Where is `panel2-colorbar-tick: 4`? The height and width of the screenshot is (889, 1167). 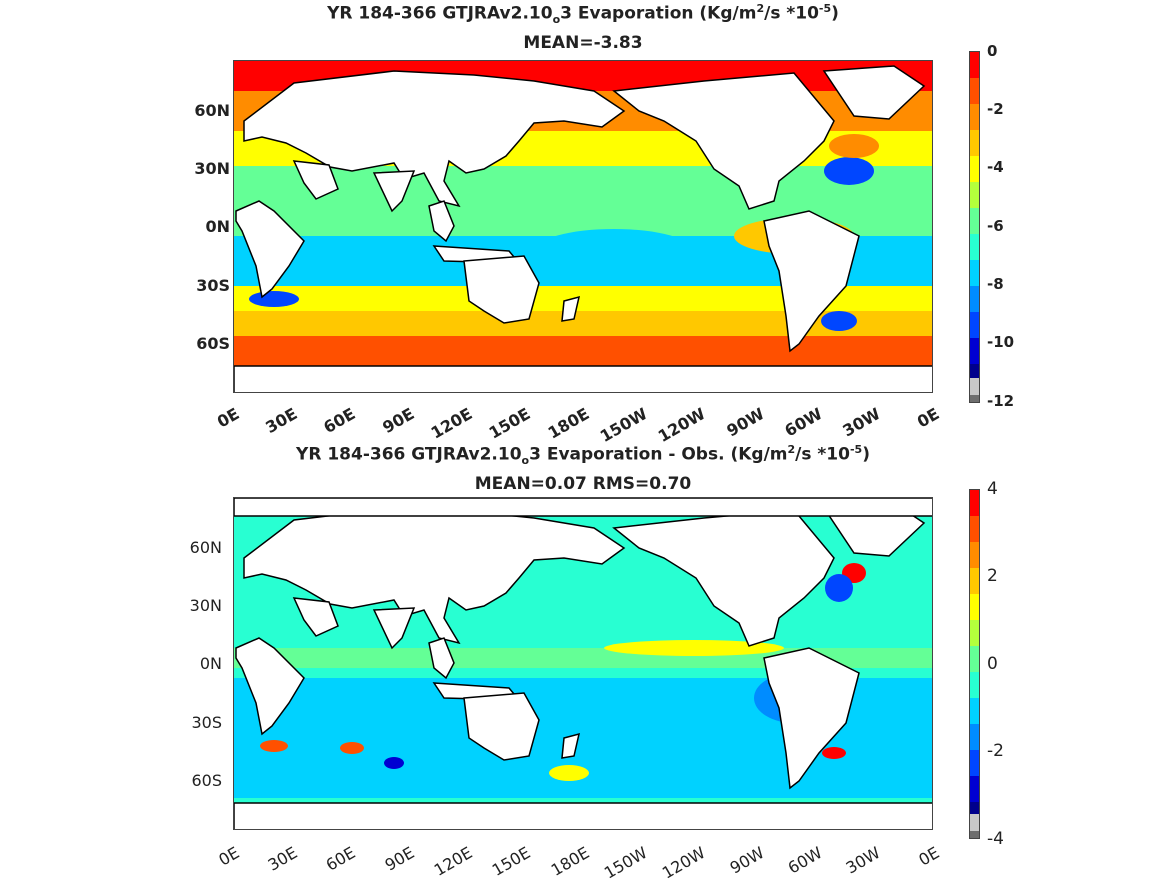 panel2-colorbar-tick: 4 is located at coordinates (992, 489).